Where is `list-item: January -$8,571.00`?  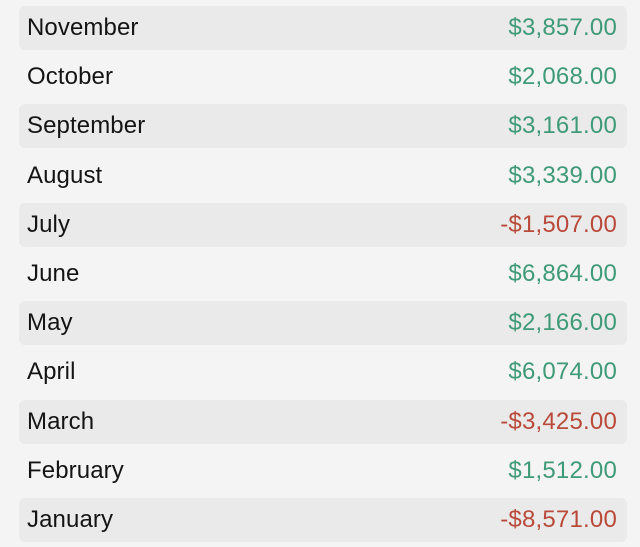 list-item: January -$8,571.00 is located at coordinates (323, 519).